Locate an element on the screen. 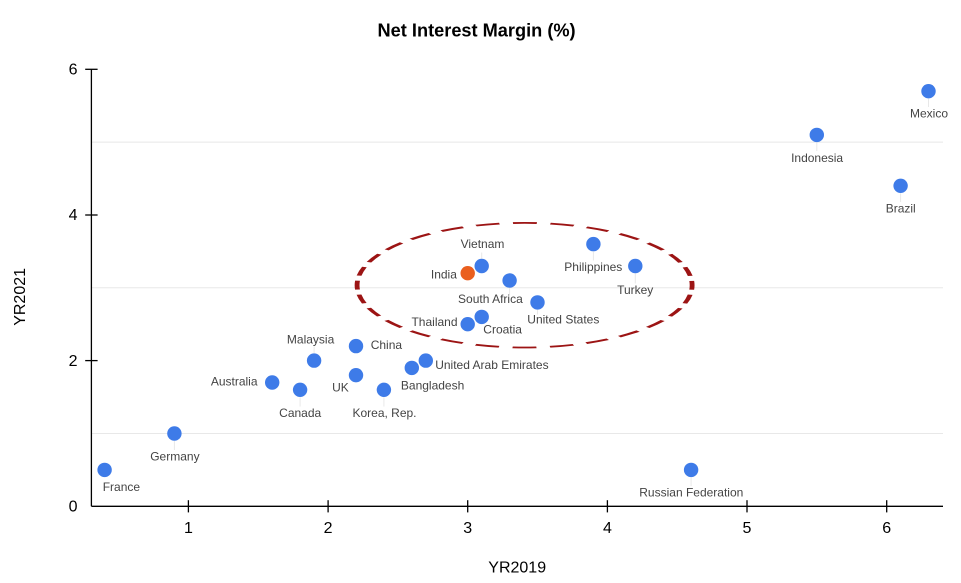 This screenshot has height=583, width=961. svg-text: India is located at coordinates (444, 274).